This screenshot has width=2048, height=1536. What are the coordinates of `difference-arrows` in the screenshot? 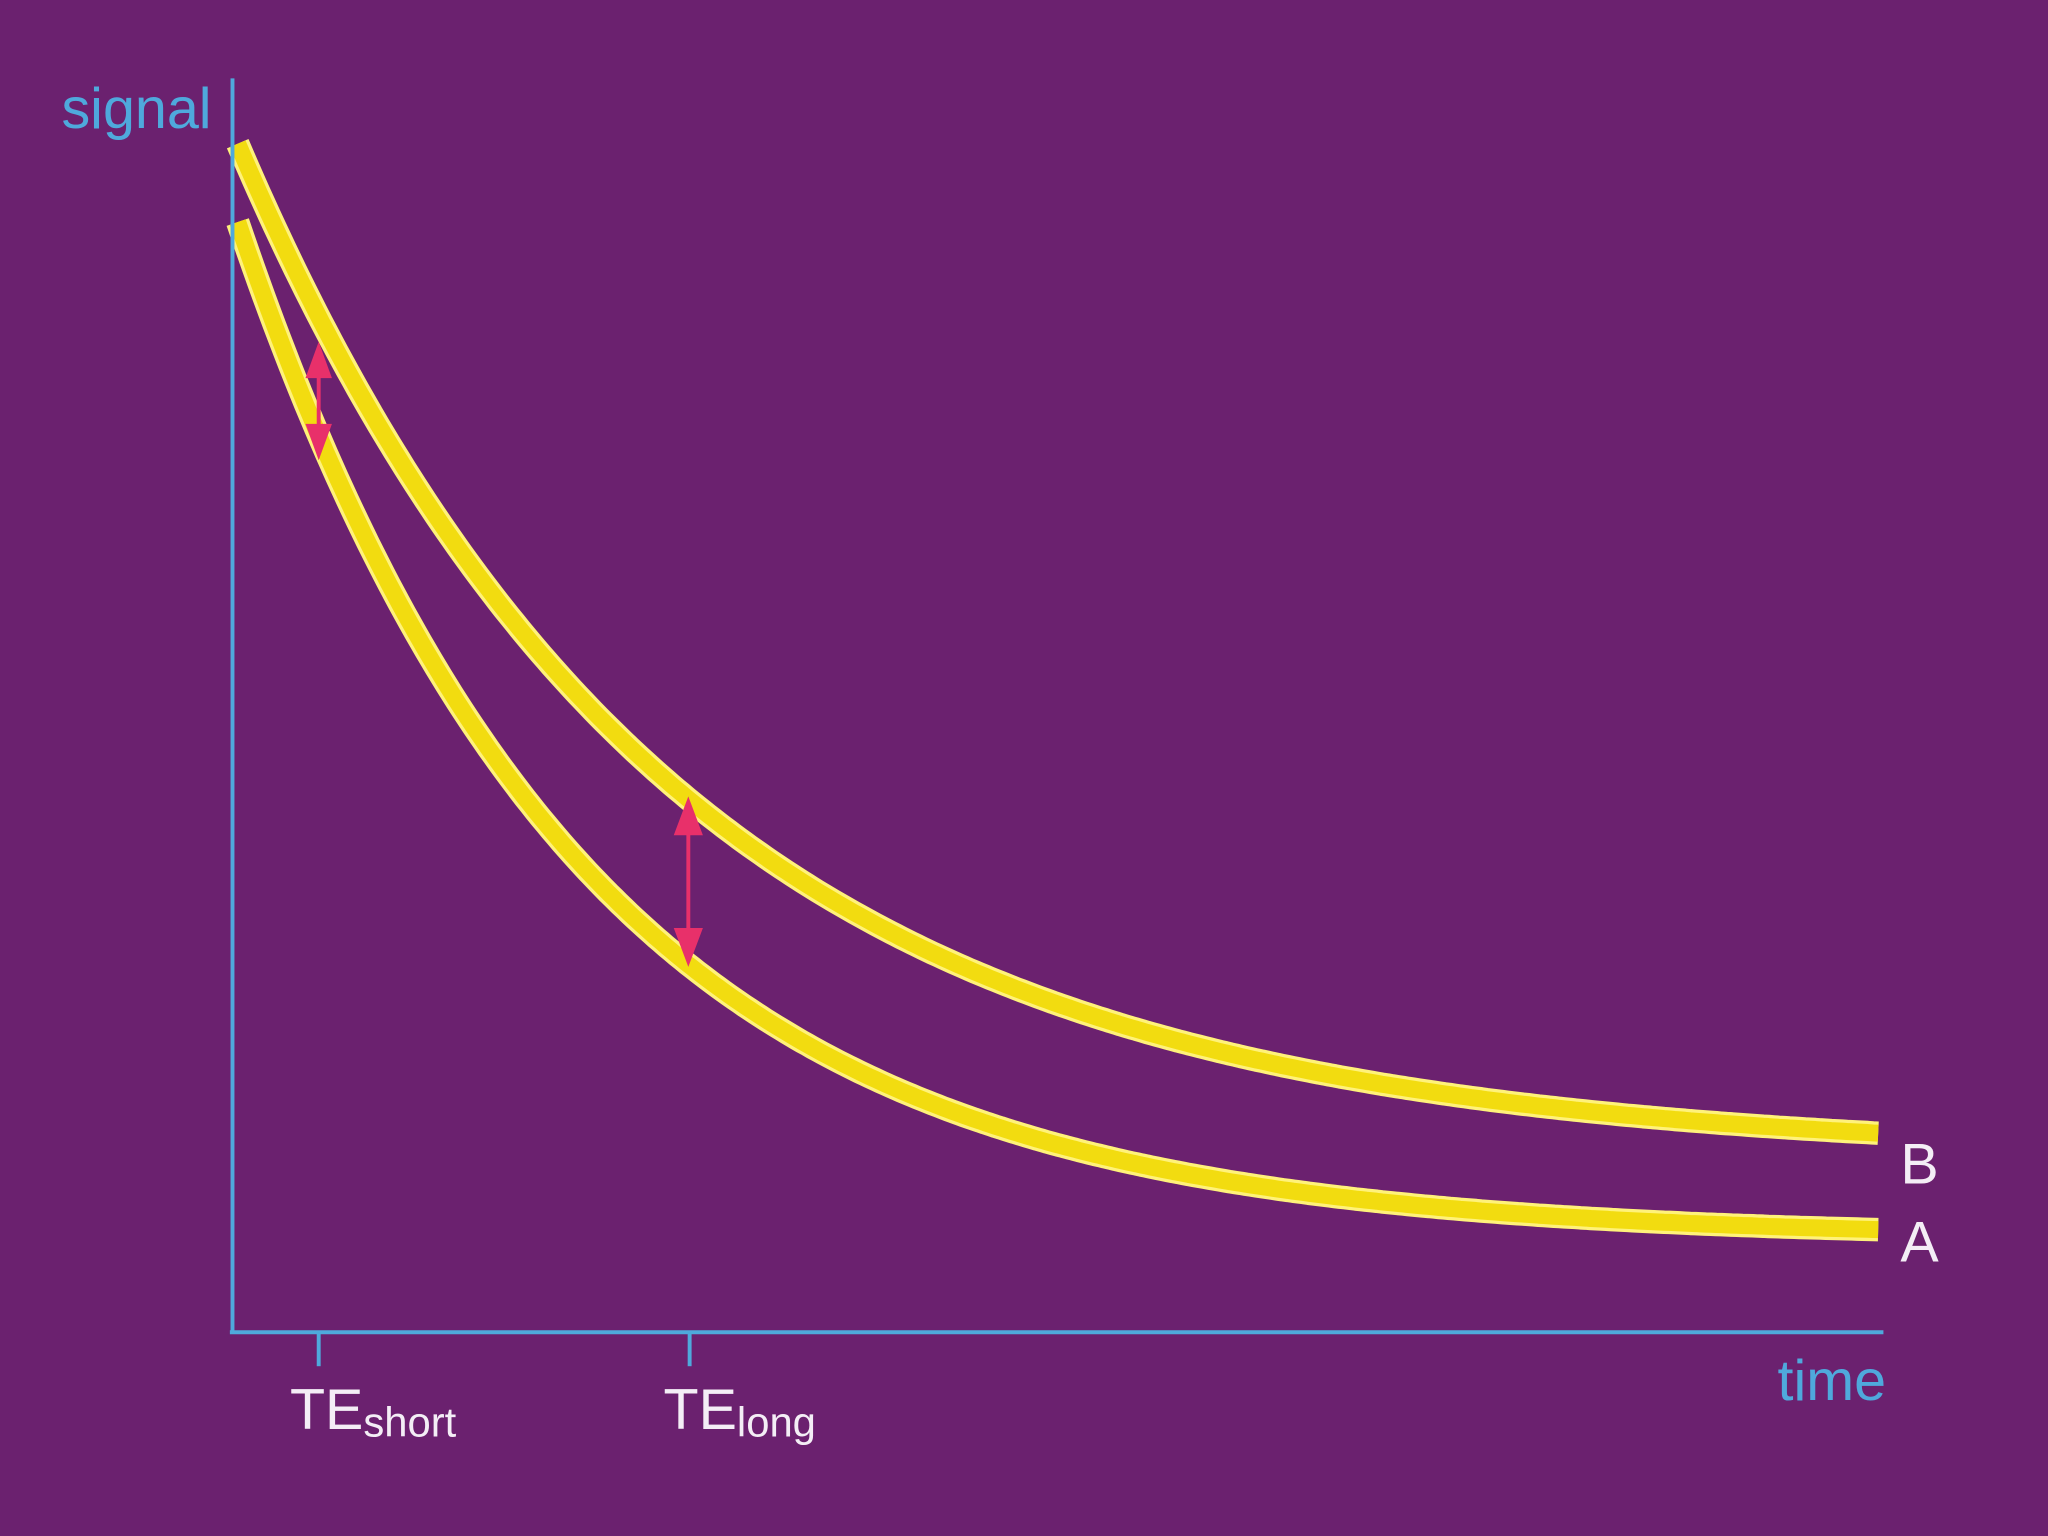 It's located at (504, 654).